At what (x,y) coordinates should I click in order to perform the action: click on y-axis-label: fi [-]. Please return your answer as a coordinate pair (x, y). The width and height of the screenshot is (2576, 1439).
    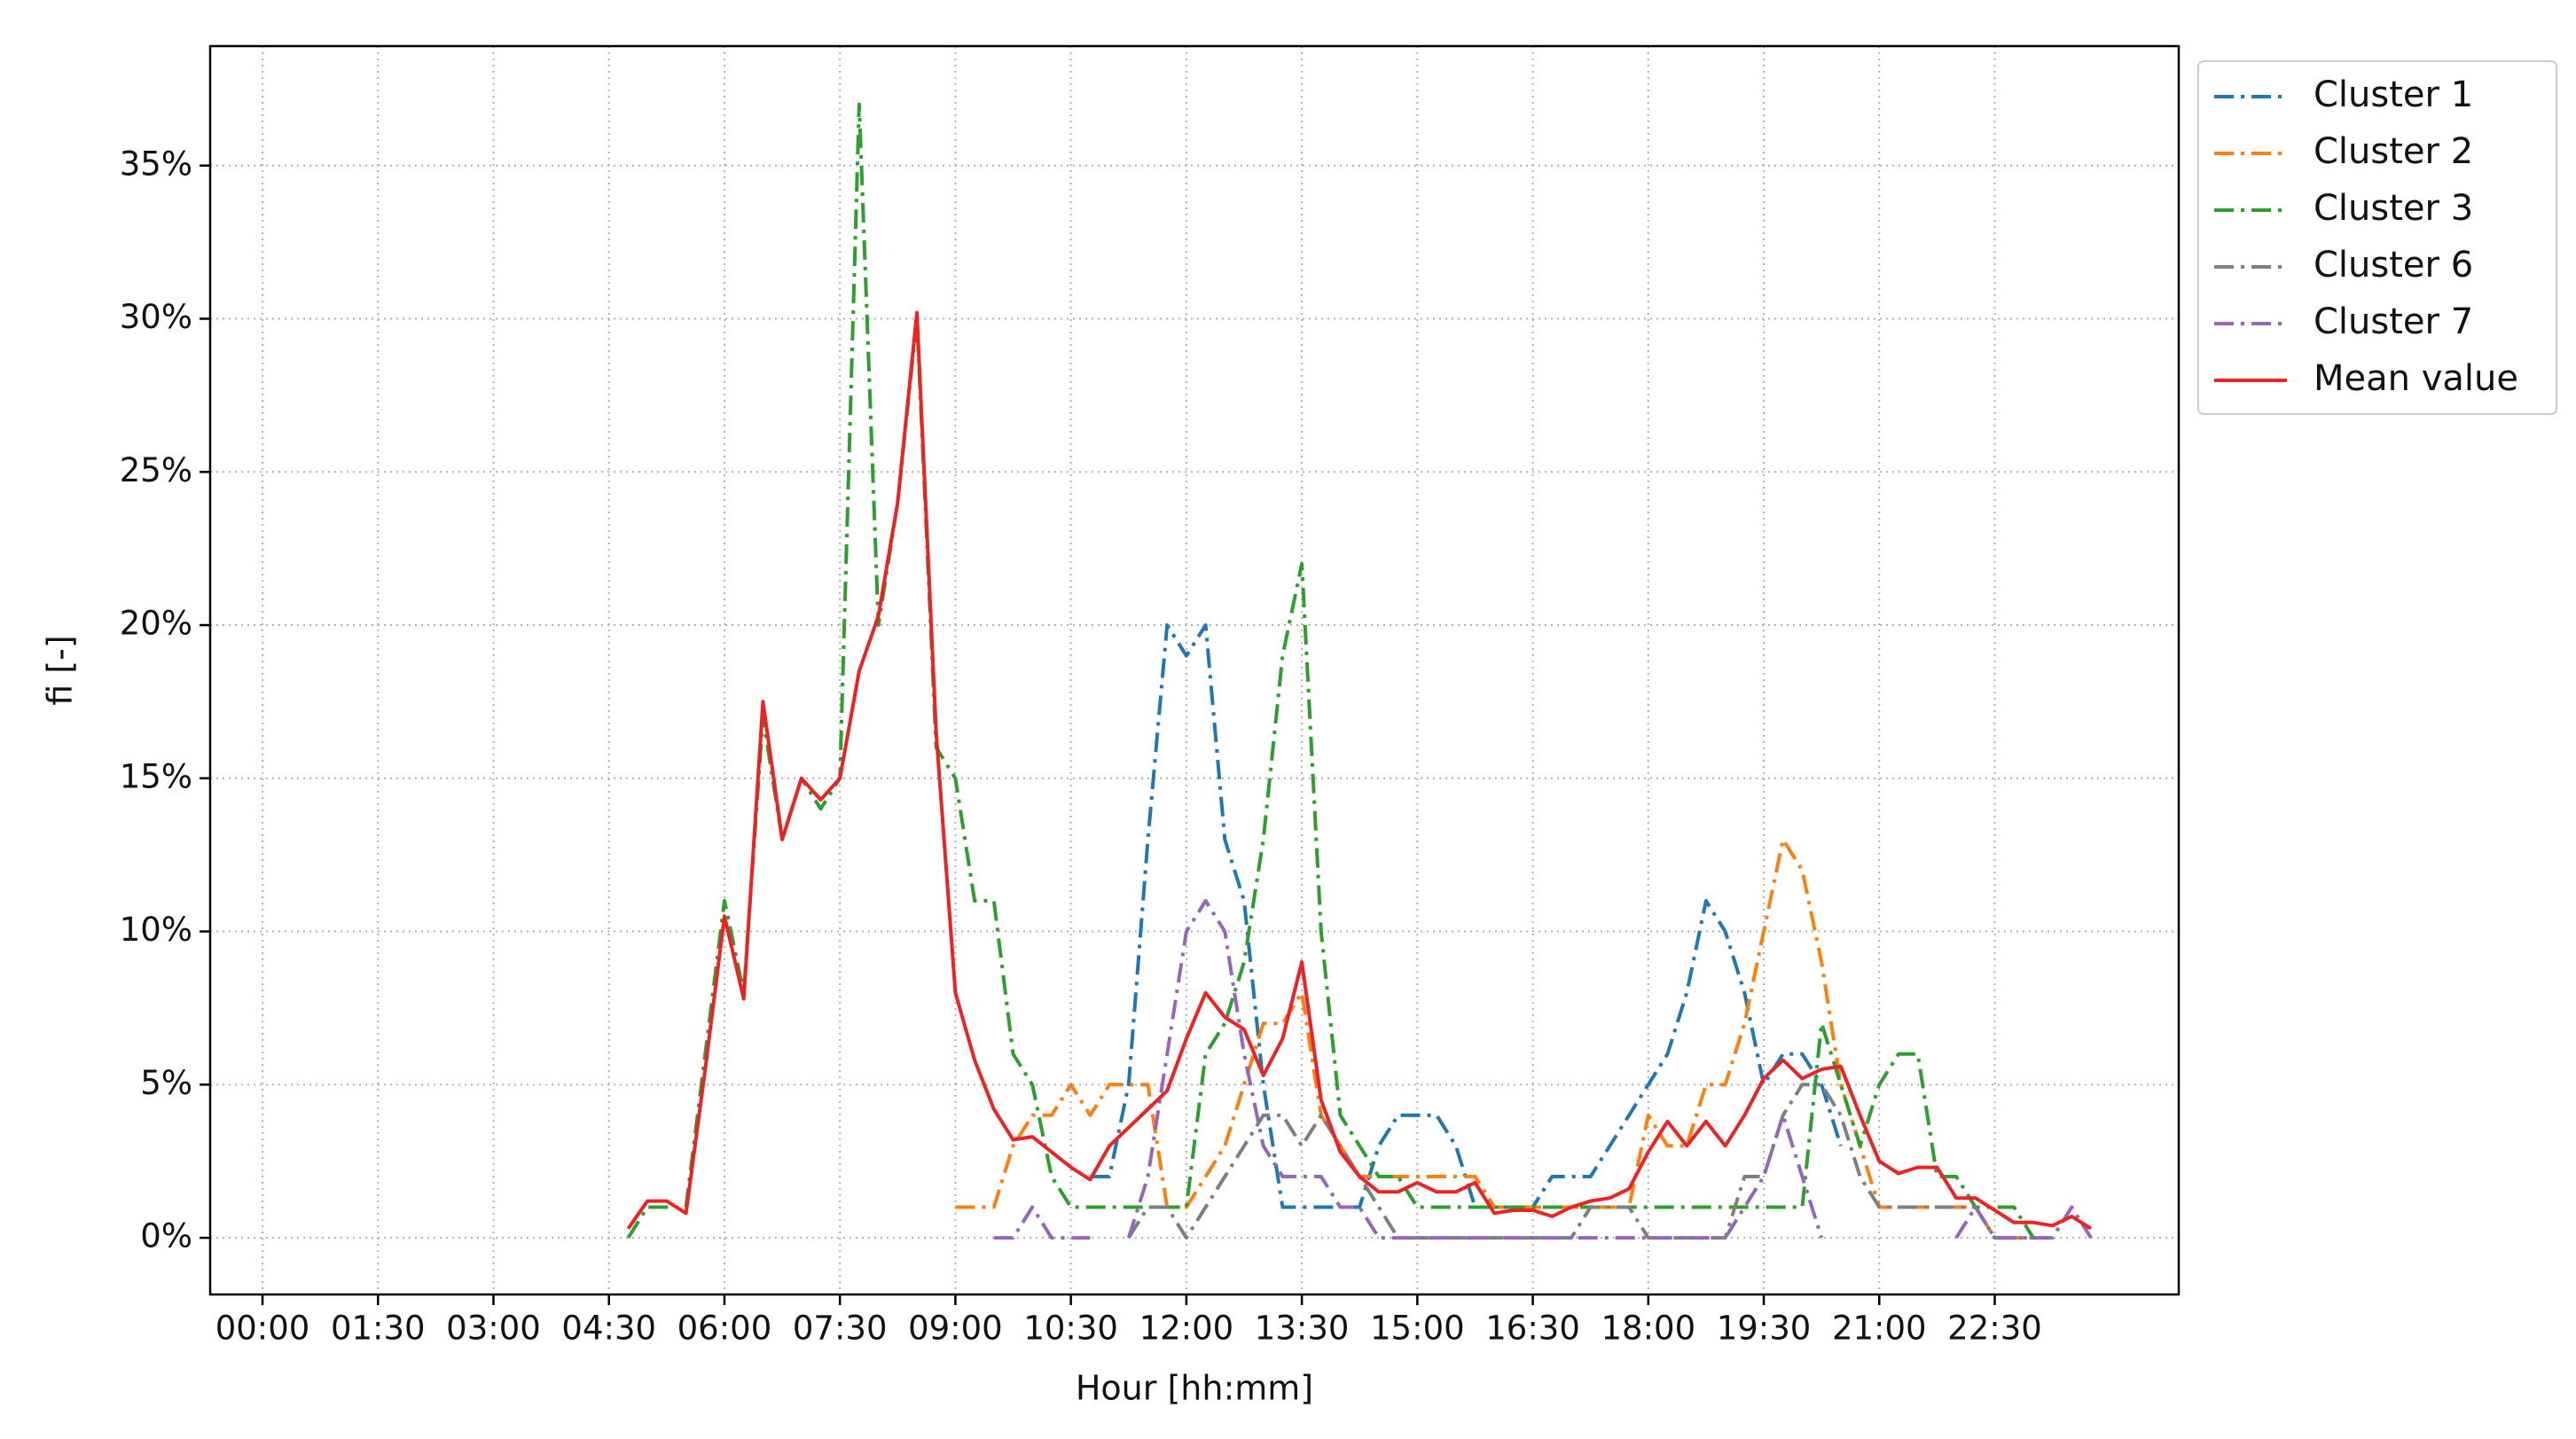
    Looking at the image, I should click on (60, 670).